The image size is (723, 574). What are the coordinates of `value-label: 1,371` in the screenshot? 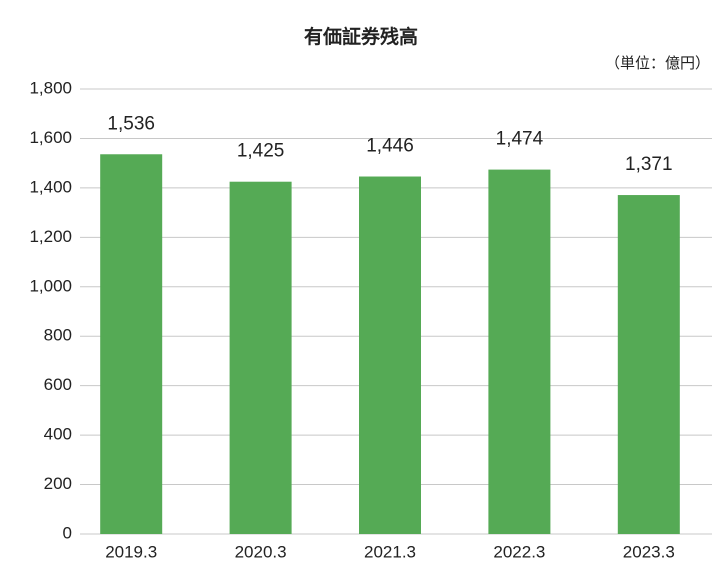 It's located at (649, 164).